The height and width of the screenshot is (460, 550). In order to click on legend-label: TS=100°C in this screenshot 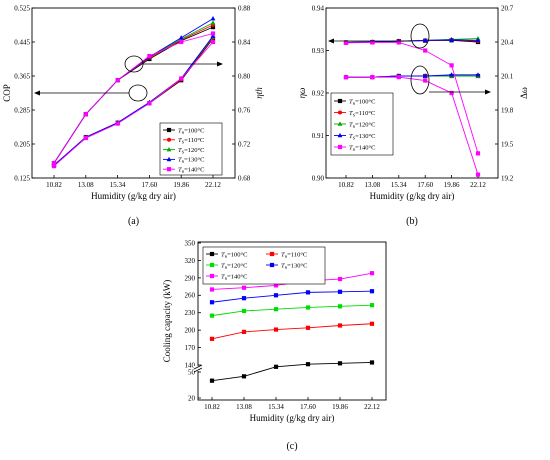, I will do `click(362, 102)`.